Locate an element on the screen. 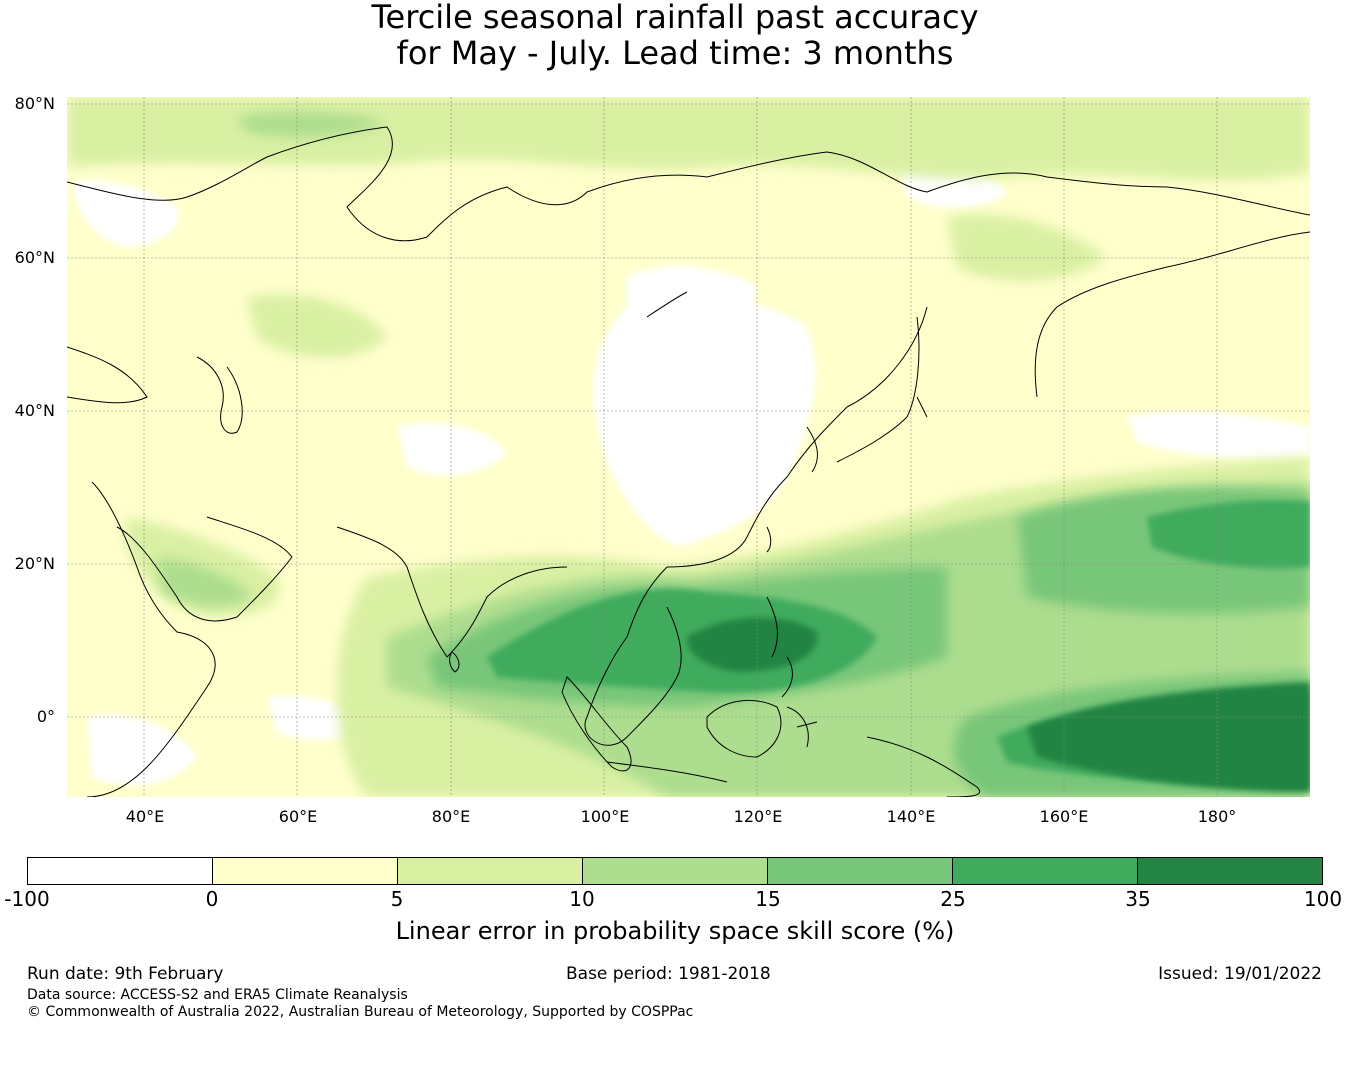 This screenshot has height=1065, width=1350. sulawesi-outline is located at coordinates (802, 727).